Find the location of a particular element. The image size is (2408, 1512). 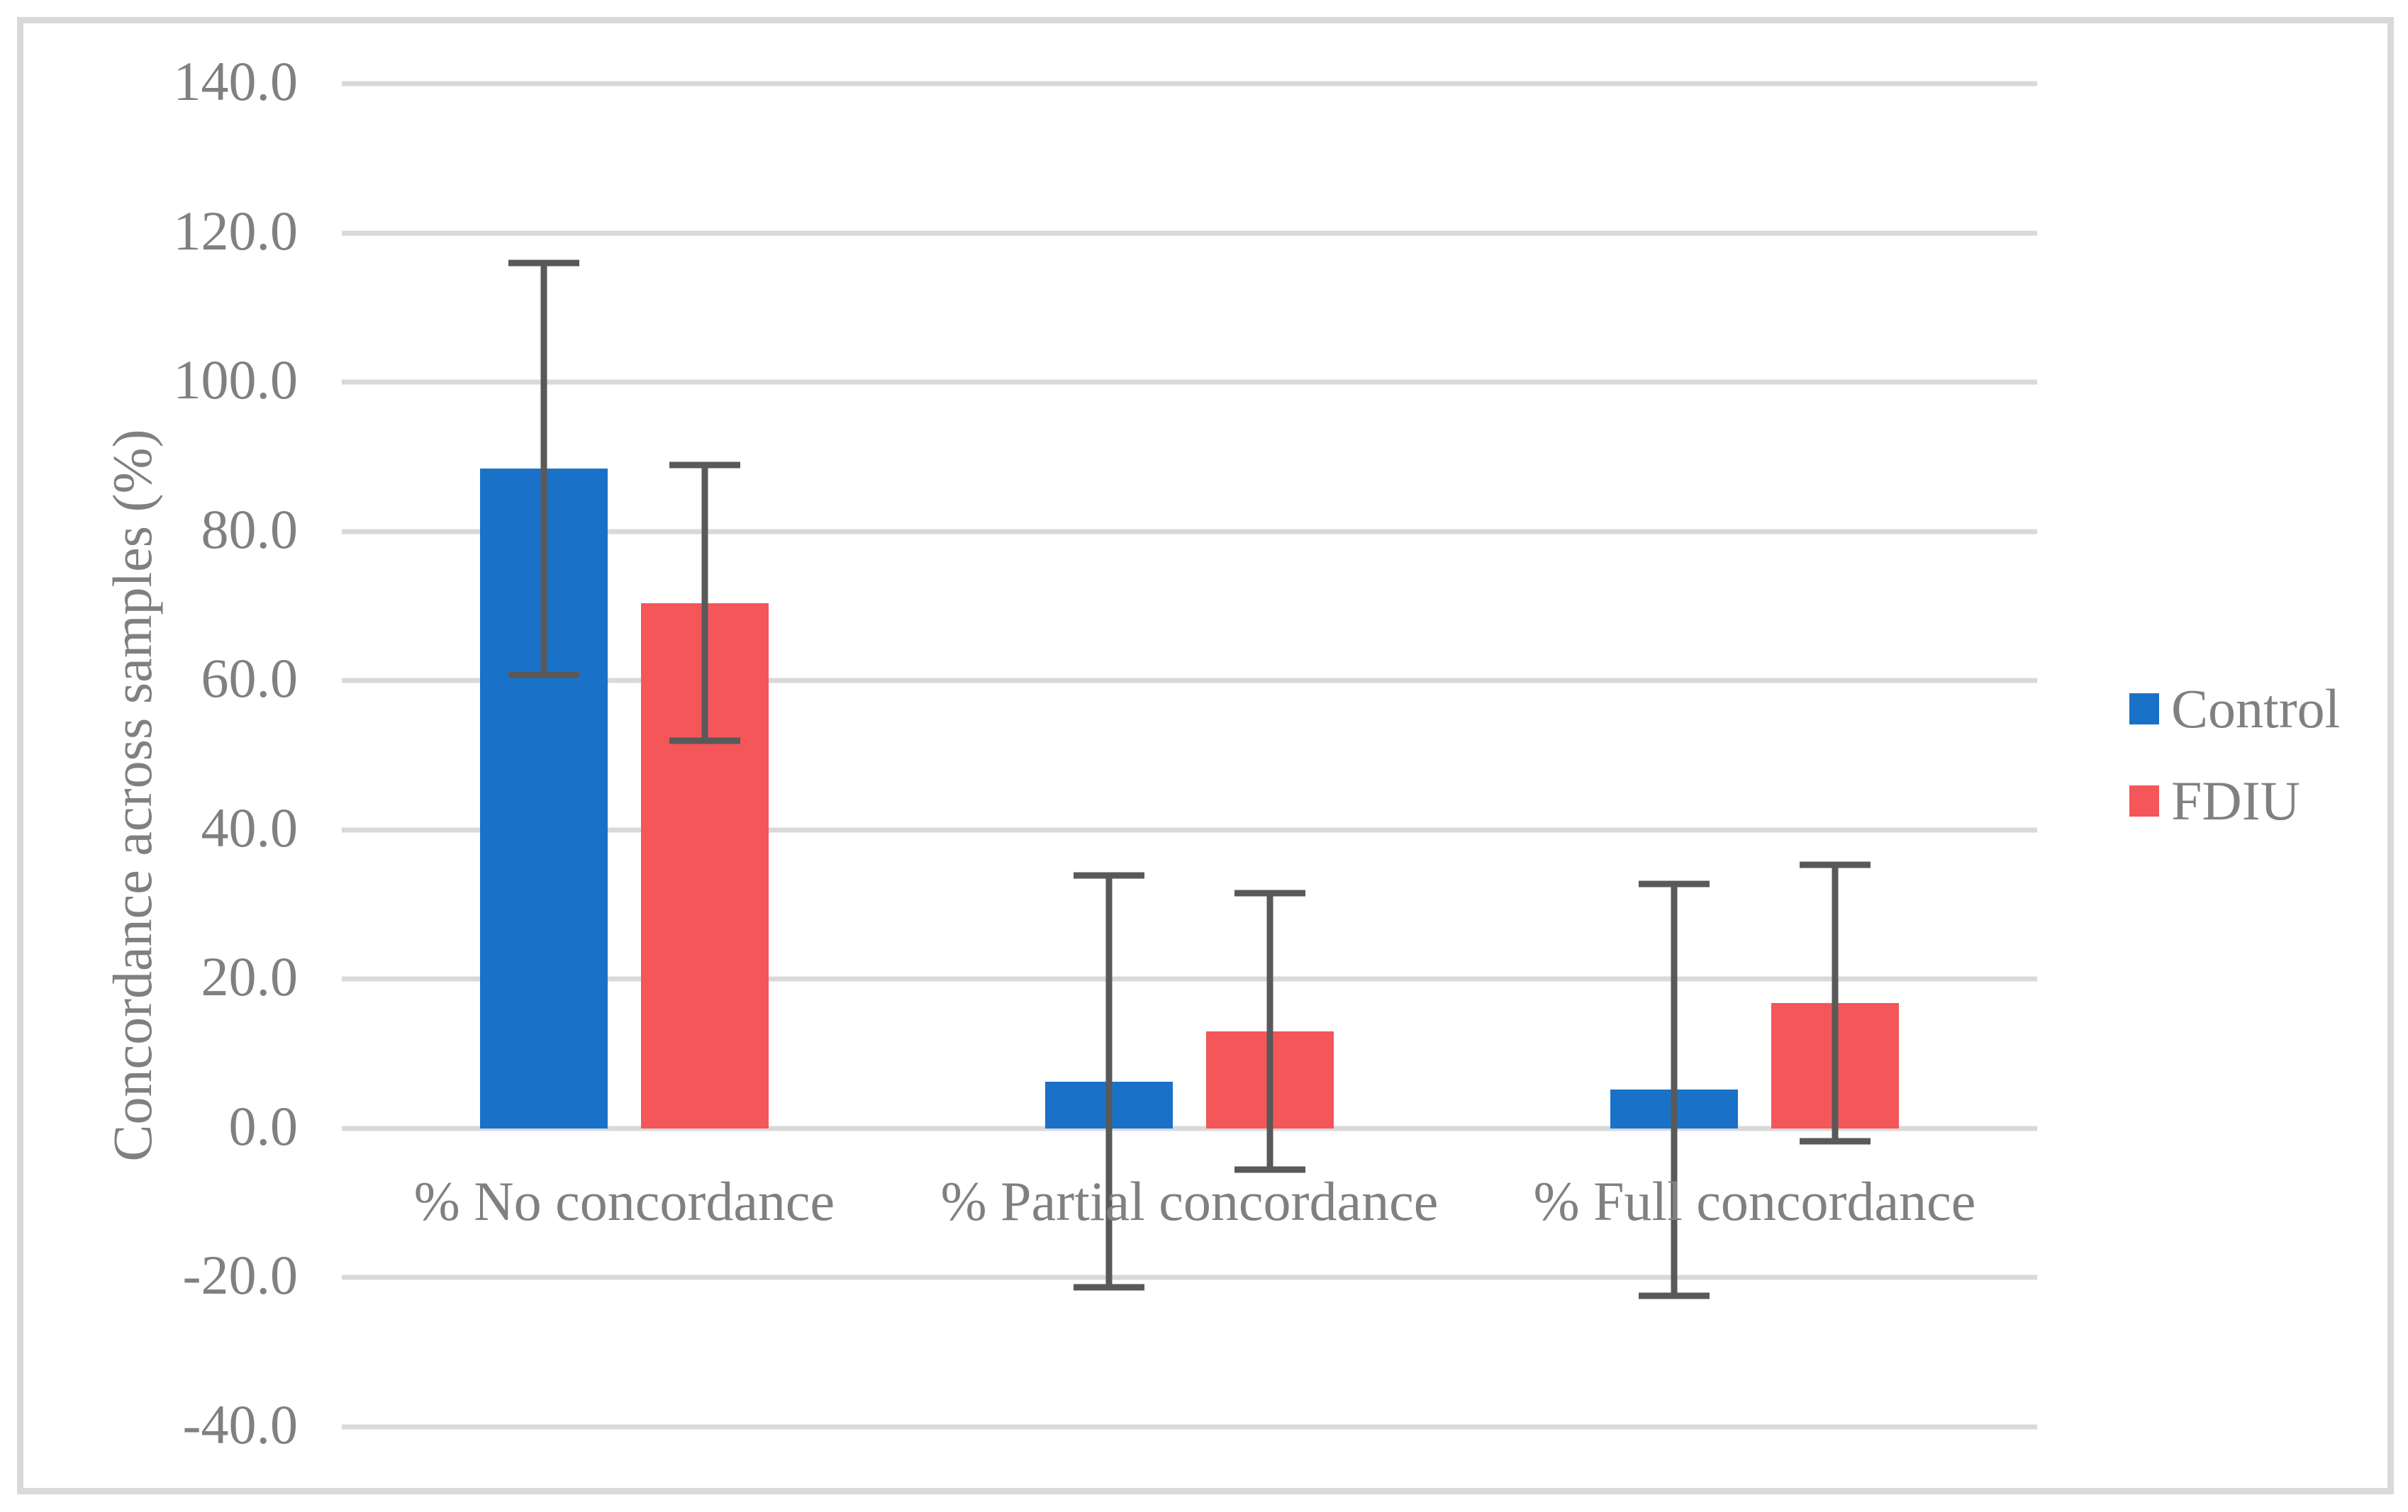

y-tick-label: 0.0 is located at coordinates (263, 1125).